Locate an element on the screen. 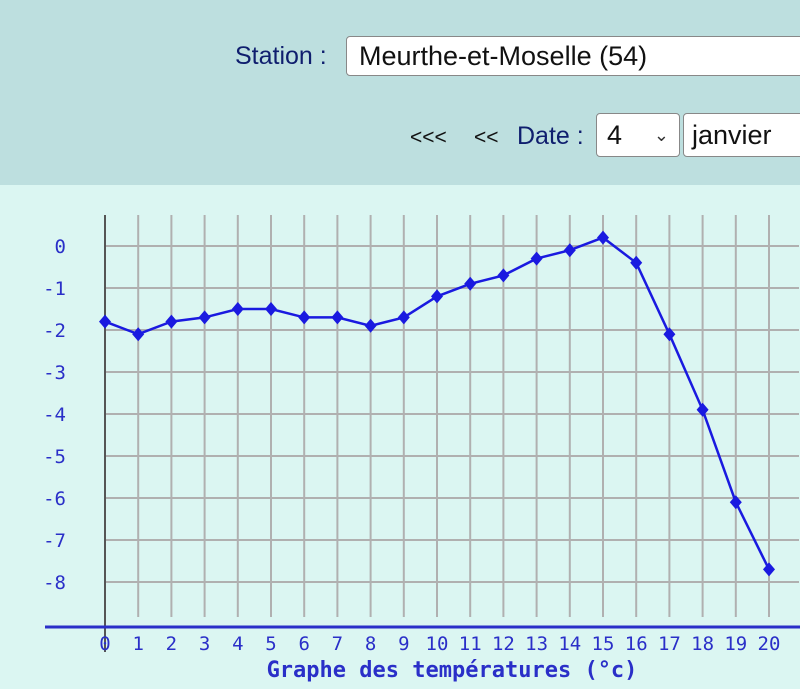 The image size is (800, 689). chart-title: Graphe des températures (°c) is located at coordinates (452, 670).